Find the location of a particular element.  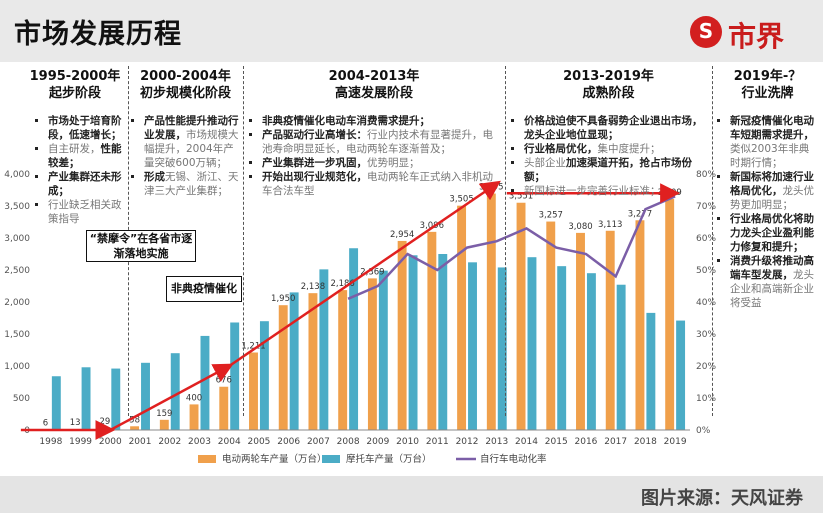

point-bold: 新国标将加速行业格局优化， is located at coordinates (772, 184).